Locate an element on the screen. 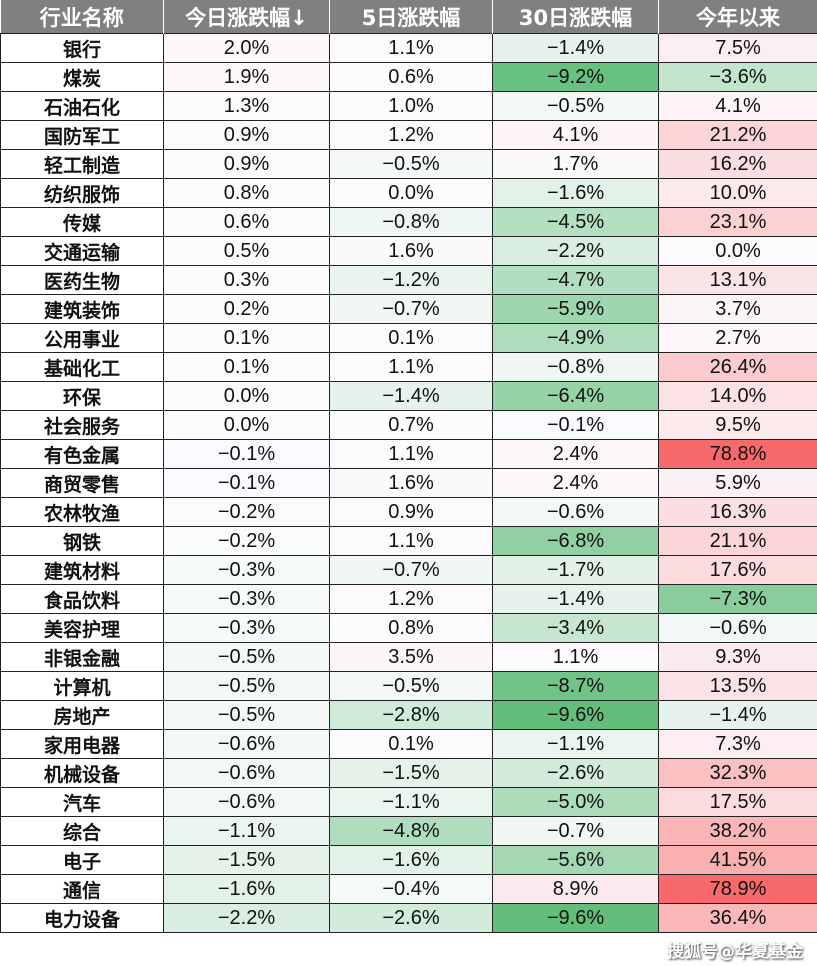 The width and height of the screenshot is (817, 966). ytd-change-cell: 3.7% is located at coordinates (738, 309).